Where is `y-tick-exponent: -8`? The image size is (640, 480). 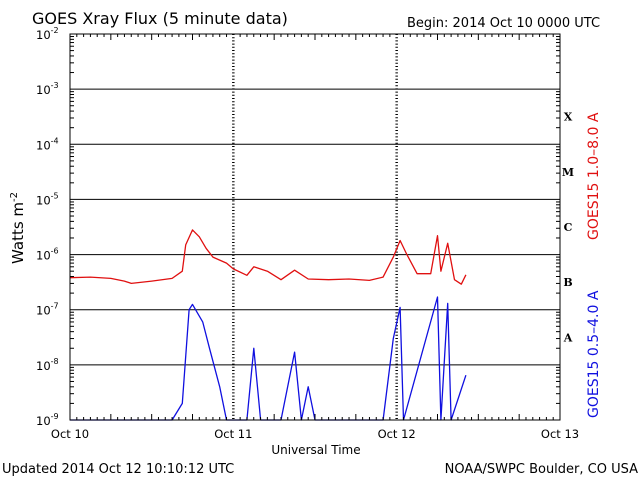 y-tick-exponent: -8 is located at coordinates (55, 361).